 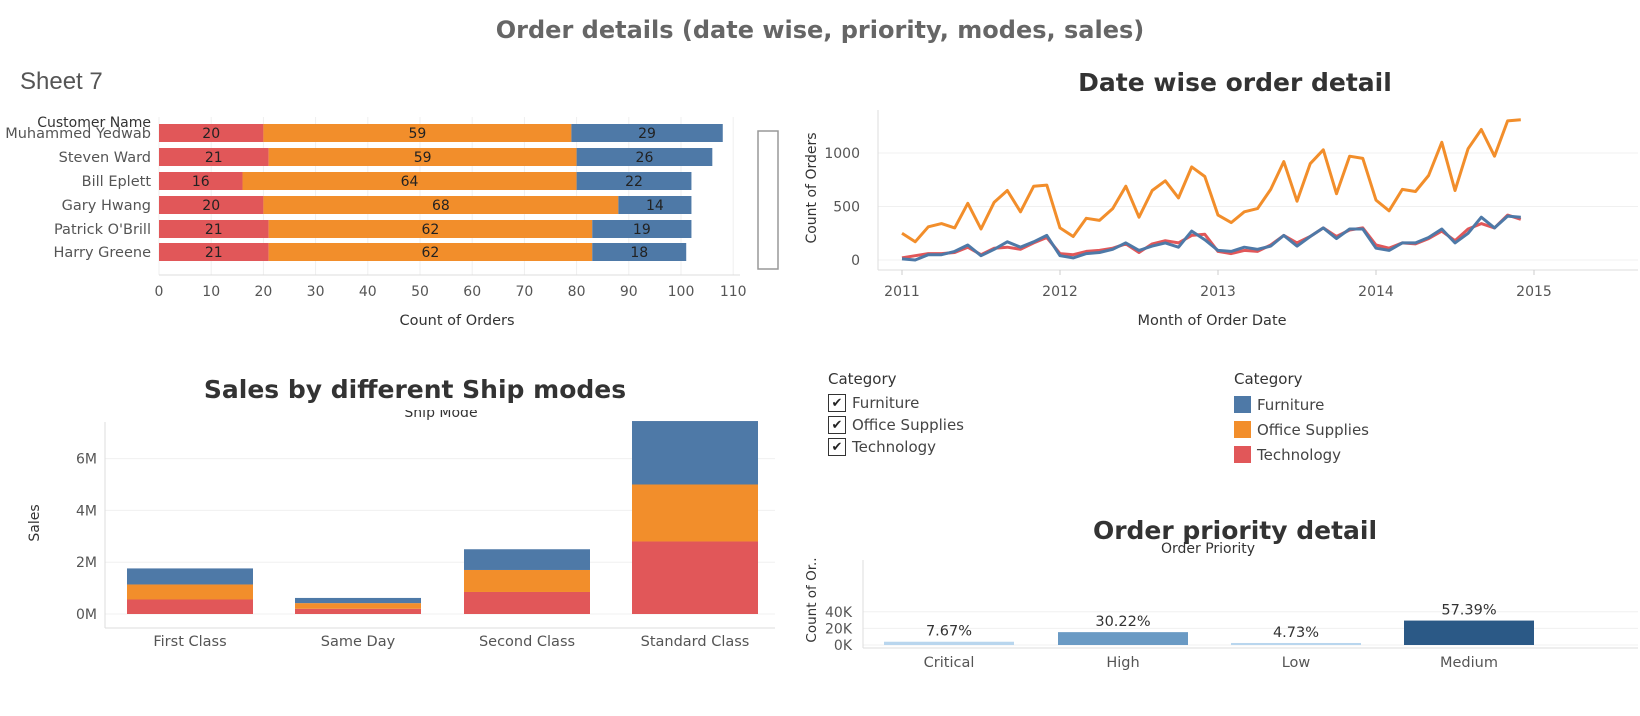 I want to click on filter-item-label: Technology, so click(x=894, y=447).